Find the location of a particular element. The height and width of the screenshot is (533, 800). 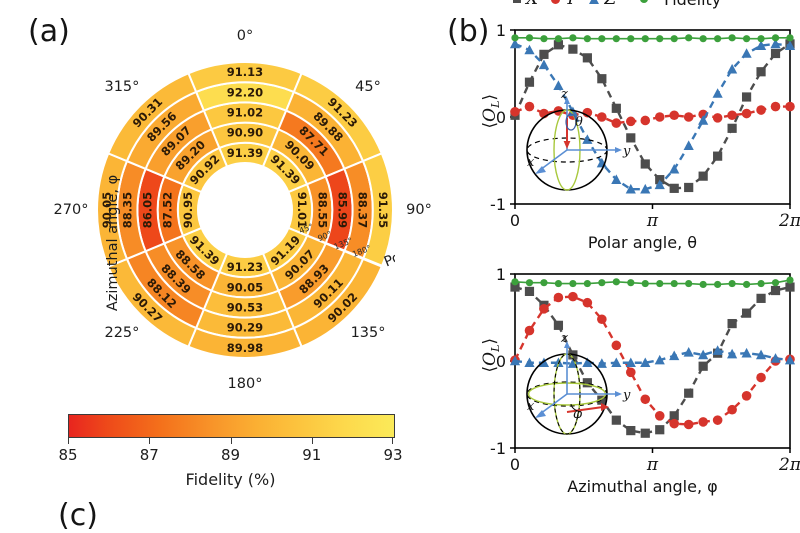

colorbar-tick-label: 89 is located at coordinates (230, 455).